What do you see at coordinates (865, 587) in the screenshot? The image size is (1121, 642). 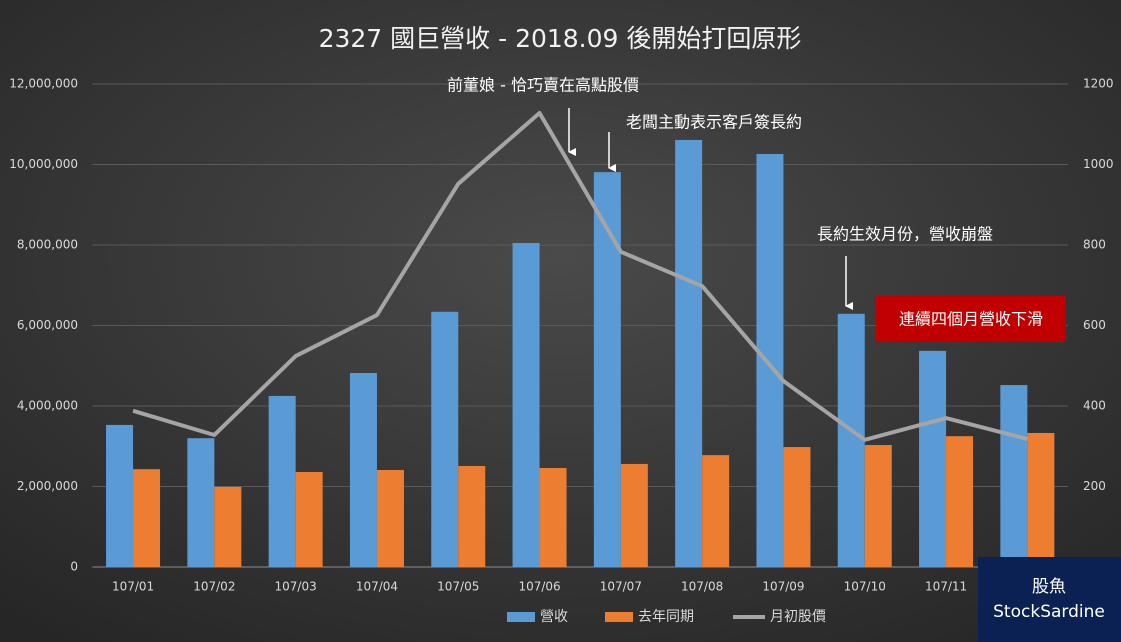 I see `x-tick-label: 107/10` at bounding box center [865, 587].